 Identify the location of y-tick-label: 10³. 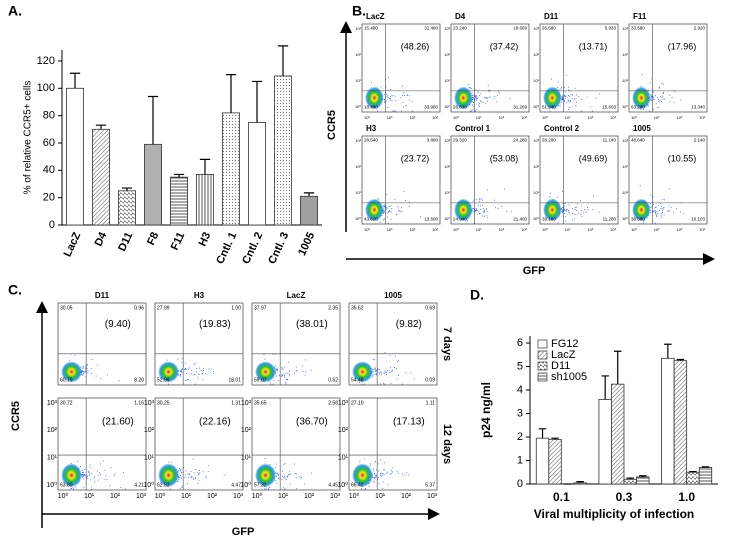
(625, 28).